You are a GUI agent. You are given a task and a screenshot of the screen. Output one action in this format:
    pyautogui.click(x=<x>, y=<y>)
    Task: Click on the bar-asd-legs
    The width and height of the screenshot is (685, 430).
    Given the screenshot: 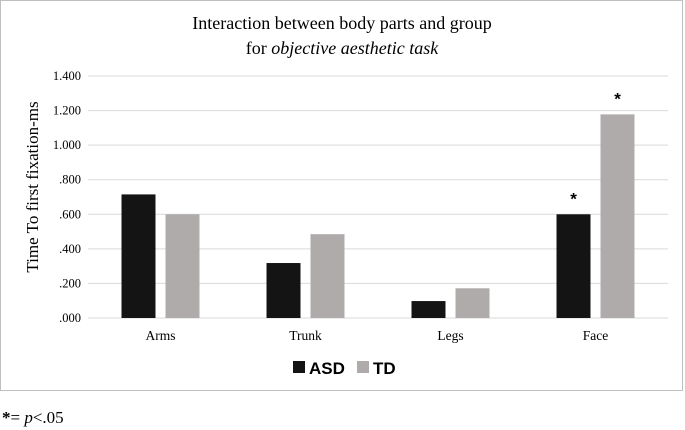 What is the action you would take?
    pyautogui.click(x=428, y=309)
    